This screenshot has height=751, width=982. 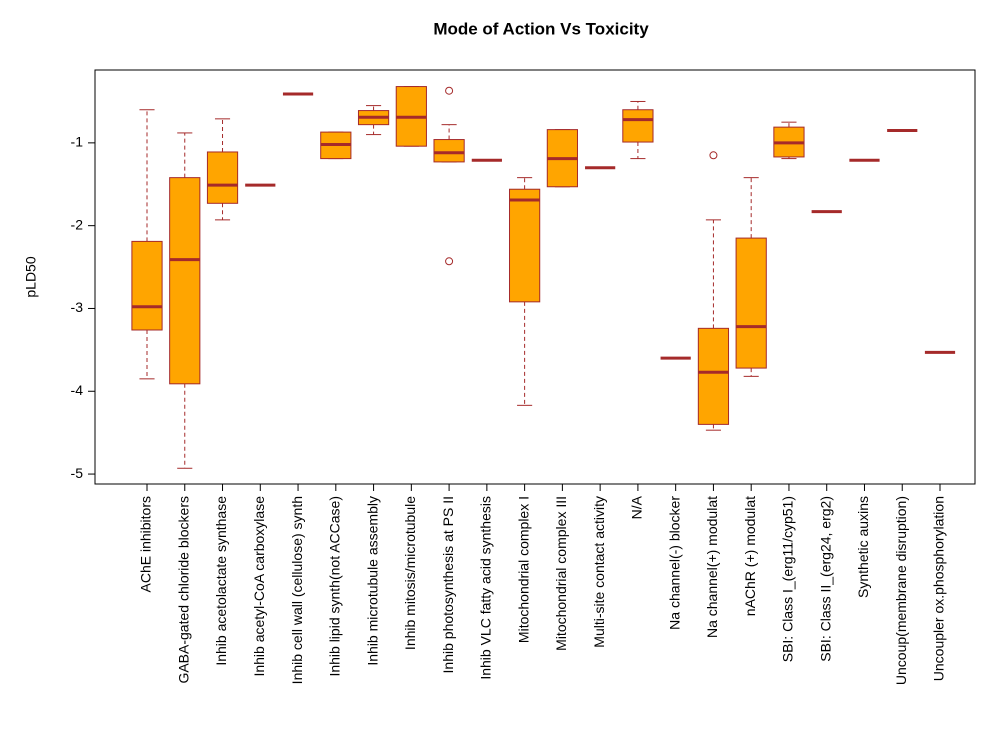 What do you see at coordinates (77, 307) in the screenshot?
I see `y-tick-label: -3` at bounding box center [77, 307].